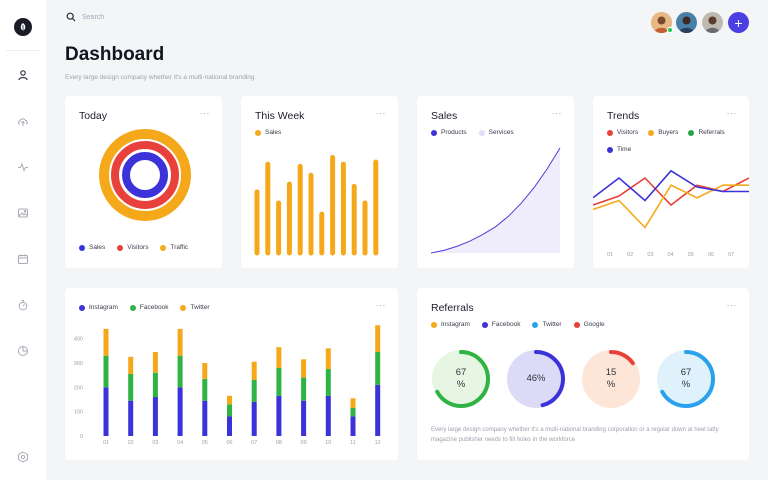 This screenshot has width=768, height=480. I want to click on x-tick-label: 09, so click(304, 443).